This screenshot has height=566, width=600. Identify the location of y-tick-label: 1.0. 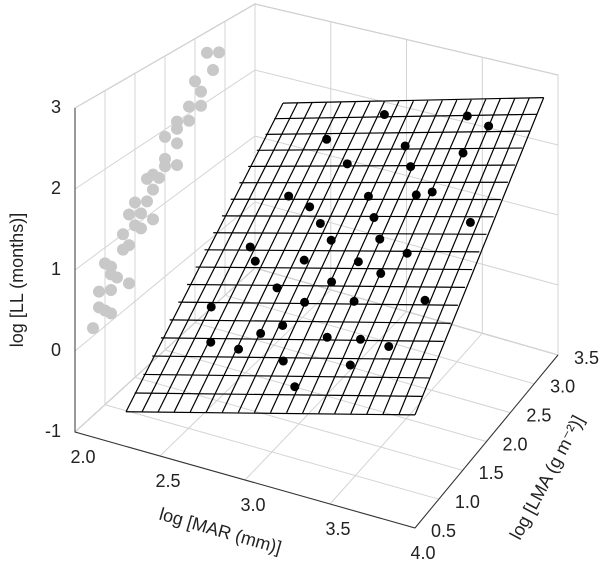
(467, 502).